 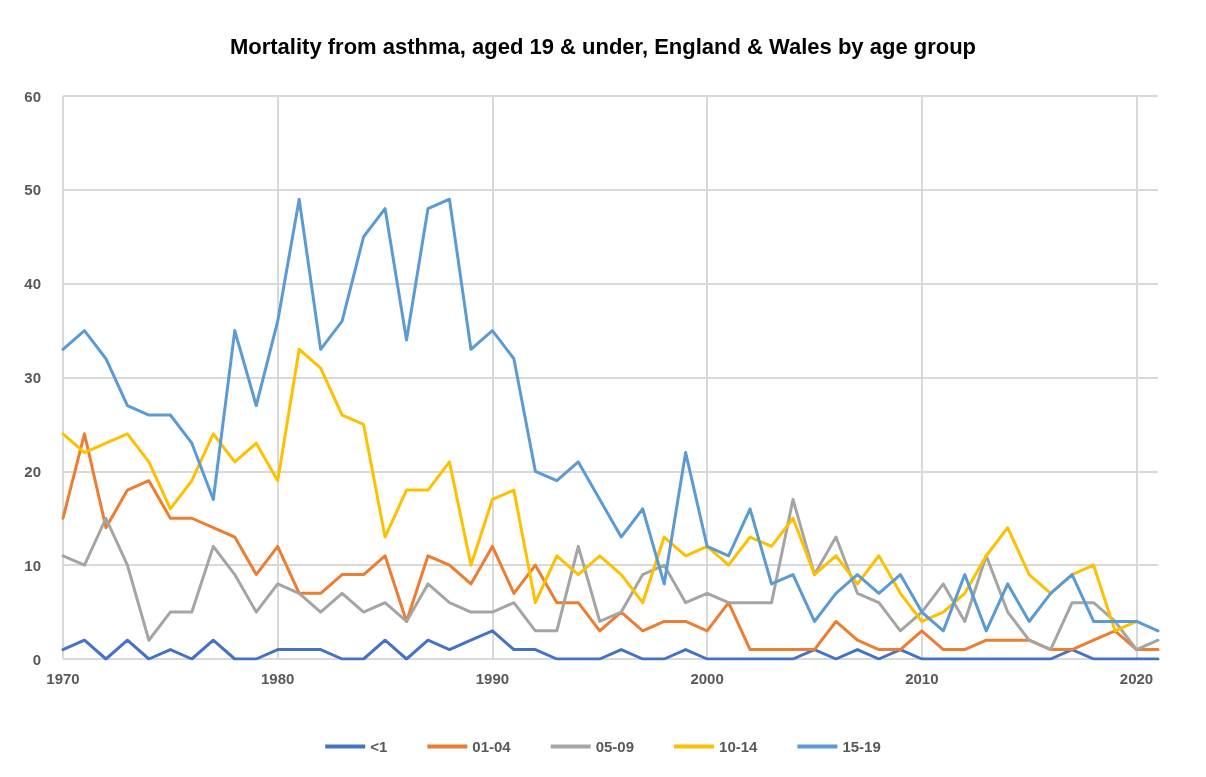 I want to click on legend-label: 05-09, so click(x=615, y=746).